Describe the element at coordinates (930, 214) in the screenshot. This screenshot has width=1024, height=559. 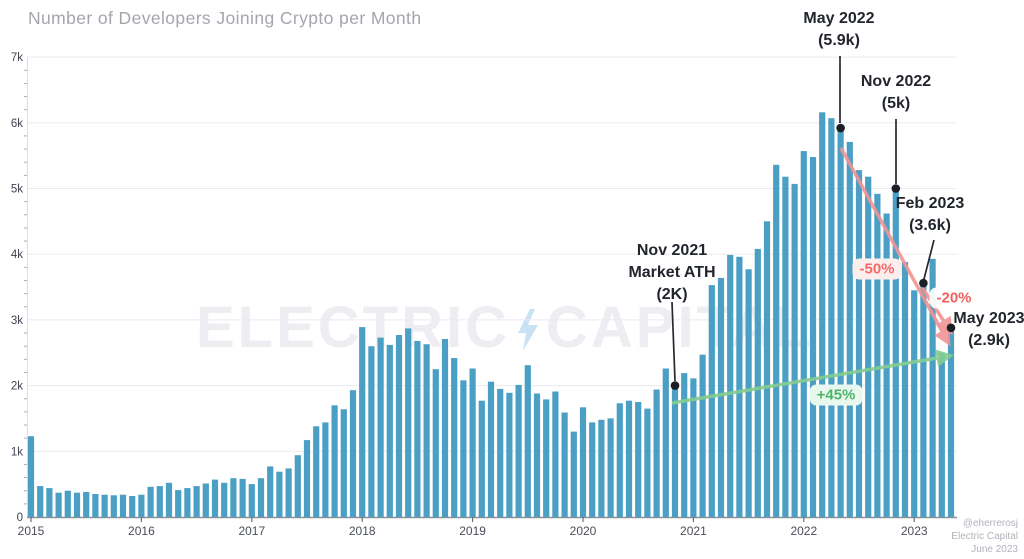
I see `annotation-label-feb-2023: Feb 2023 (3.6k)` at that location.